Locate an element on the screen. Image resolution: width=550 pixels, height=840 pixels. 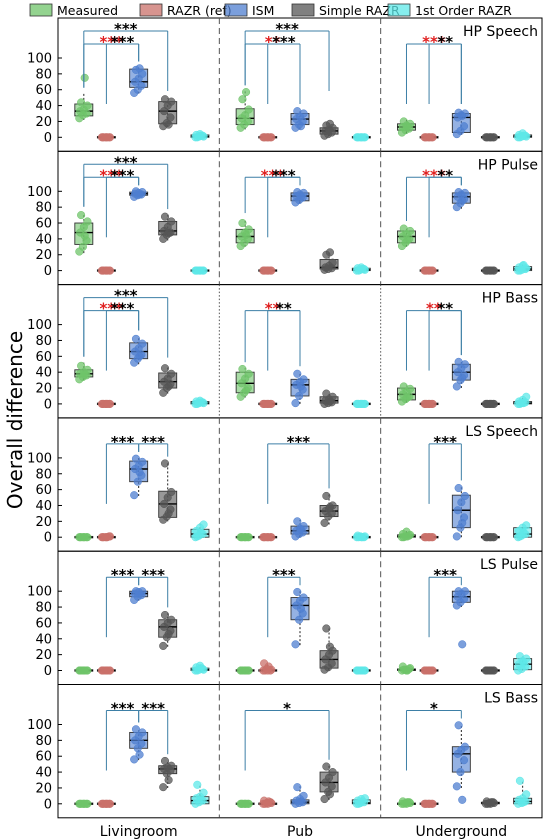
legend-item: Measured is located at coordinates (73, 10).